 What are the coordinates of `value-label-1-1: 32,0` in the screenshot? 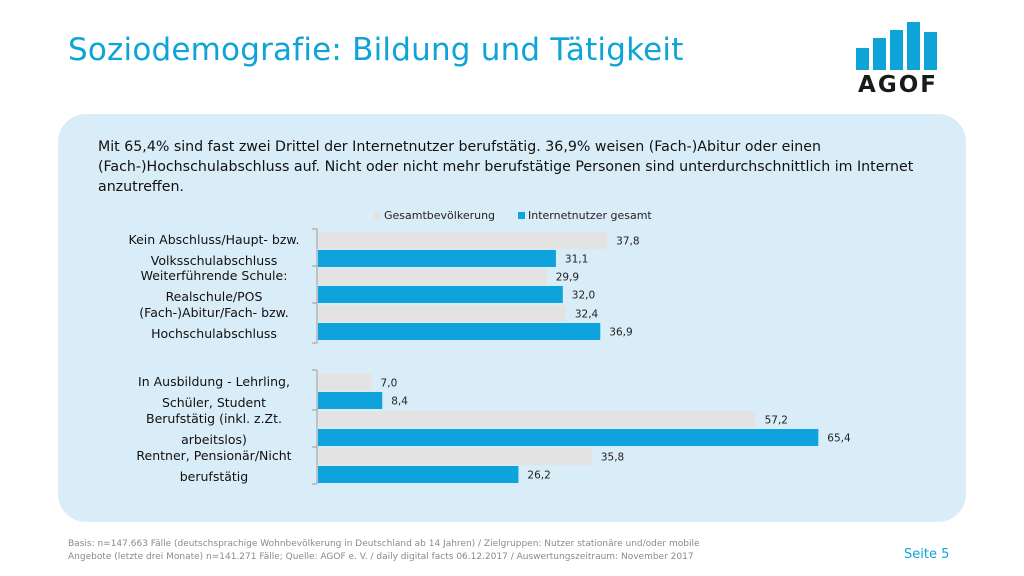 It's located at (583, 296).